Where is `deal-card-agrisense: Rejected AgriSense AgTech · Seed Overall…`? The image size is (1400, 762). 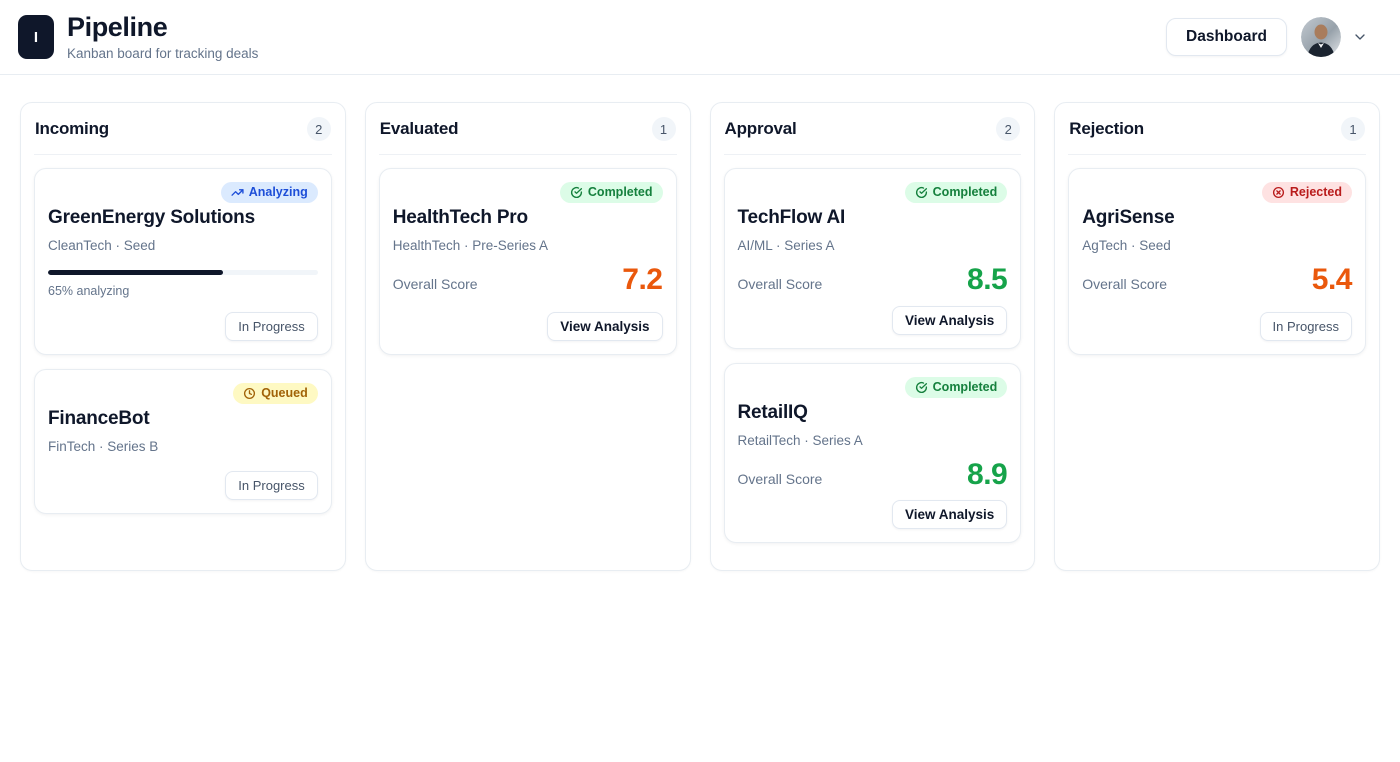 deal-card-agrisense: Rejected AgriSense AgTech · Seed Overall… is located at coordinates (1217, 261).